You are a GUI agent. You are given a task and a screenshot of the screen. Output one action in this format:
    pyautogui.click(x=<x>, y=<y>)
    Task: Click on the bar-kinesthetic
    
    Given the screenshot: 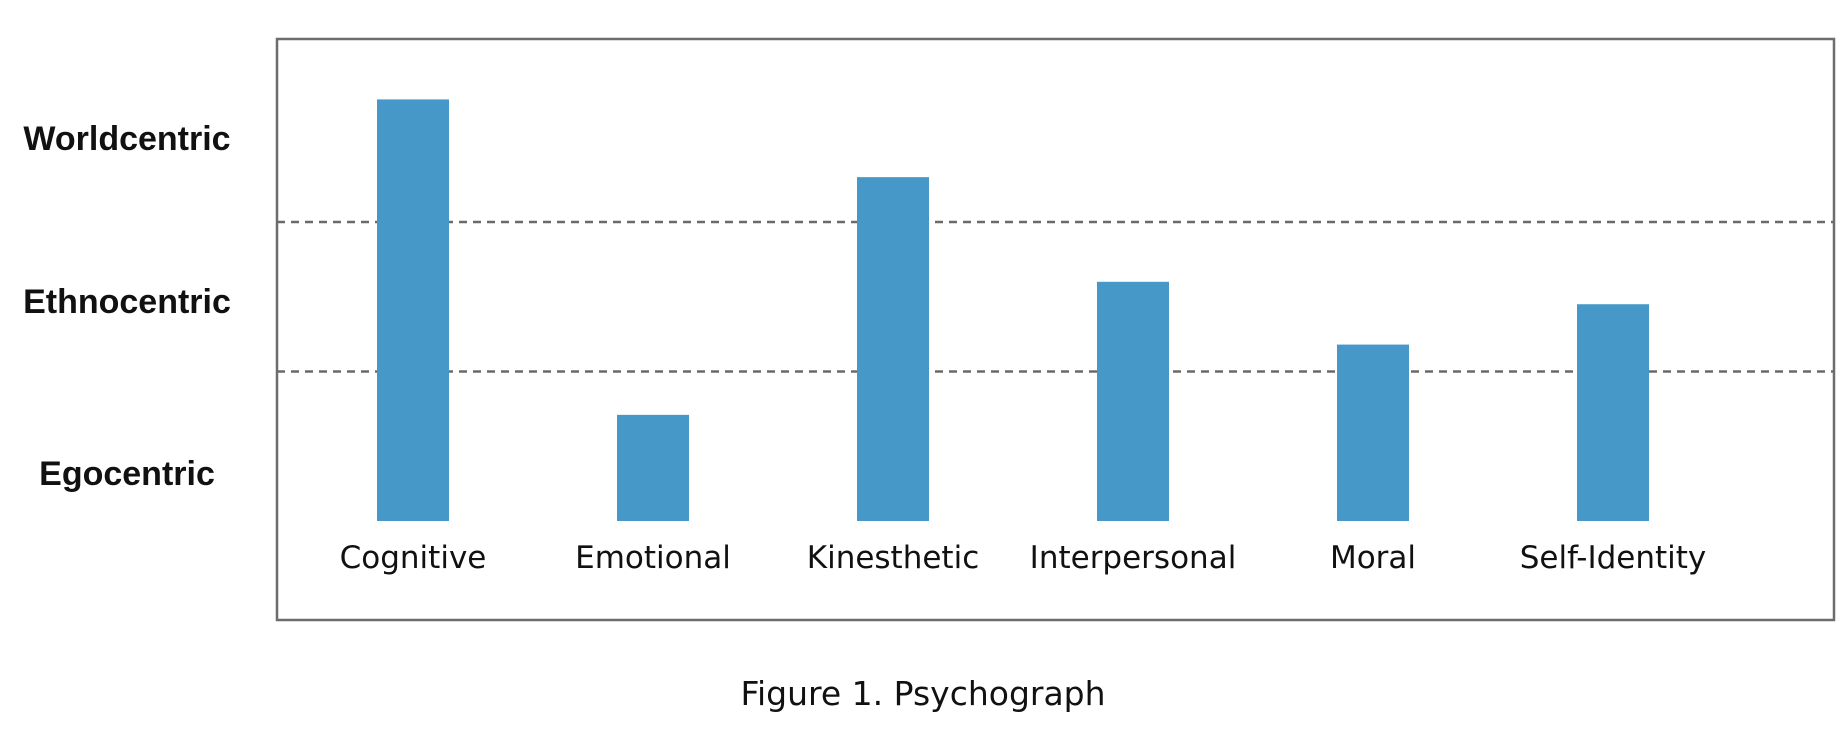 What is the action you would take?
    pyautogui.click(x=893, y=349)
    